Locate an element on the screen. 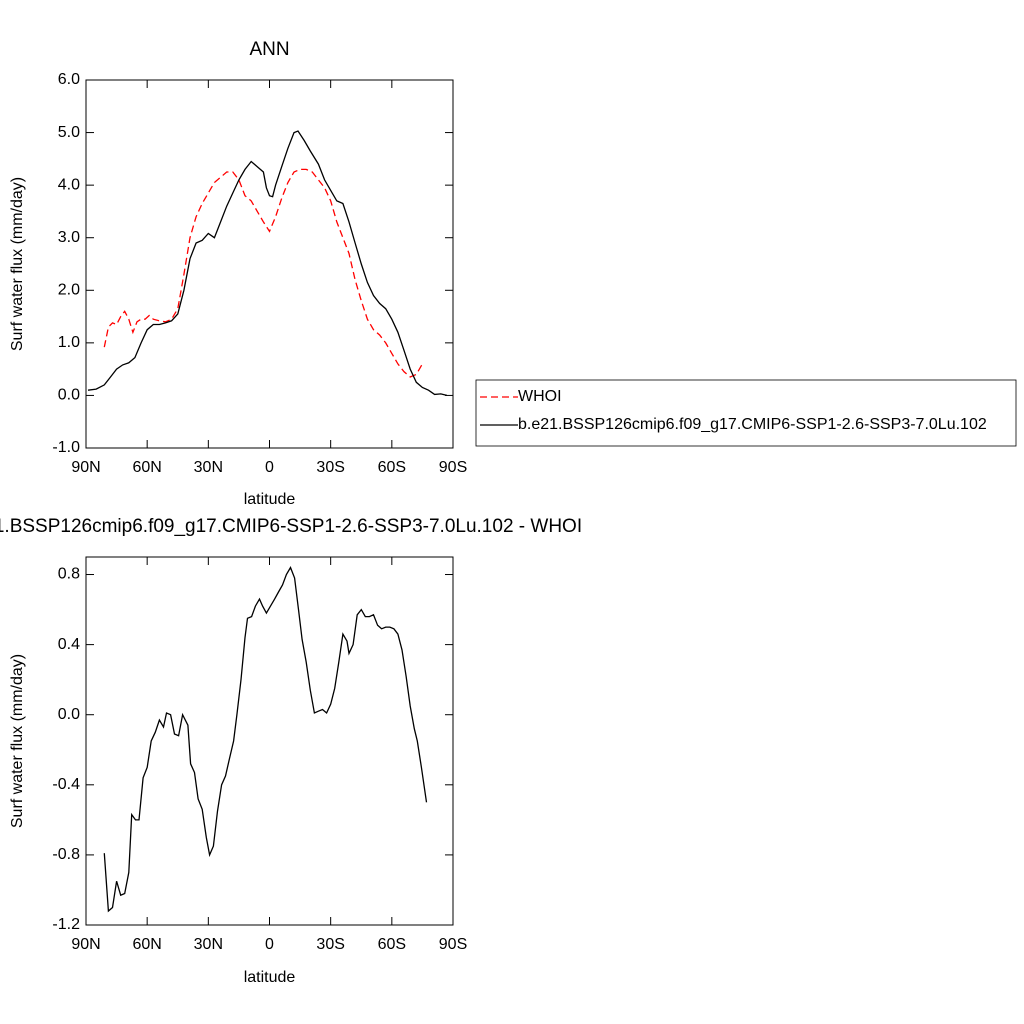 The width and height of the screenshot is (1024, 1024). y-tick-label: 1.0 is located at coordinates (69, 342).